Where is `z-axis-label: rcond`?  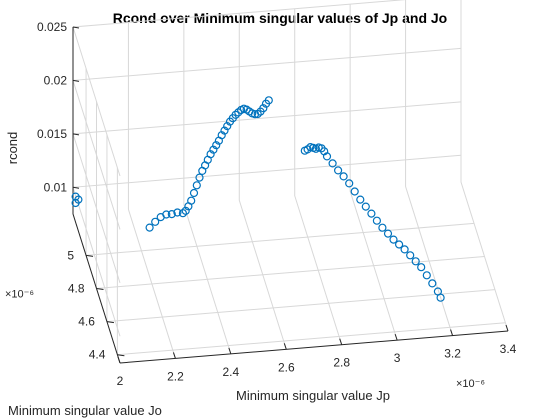 z-axis-label: rcond is located at coordinates (12, 148).